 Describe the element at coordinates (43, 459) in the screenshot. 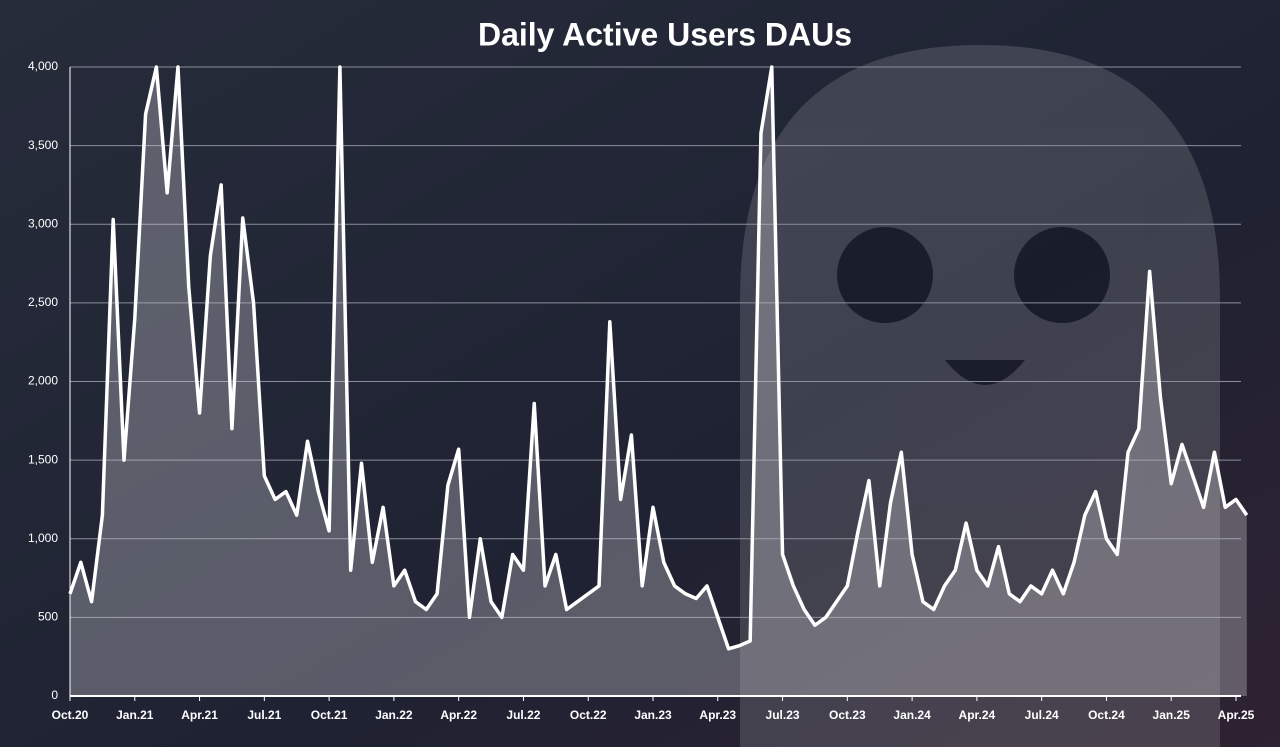

I see `y-tick-label: 1,500` at that location.